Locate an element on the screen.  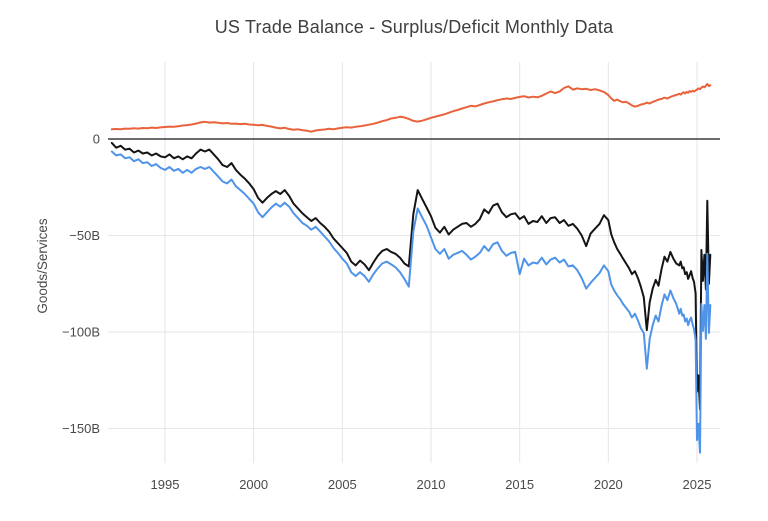
x-tick-label: 2000 is located at coordinates (253, 484).